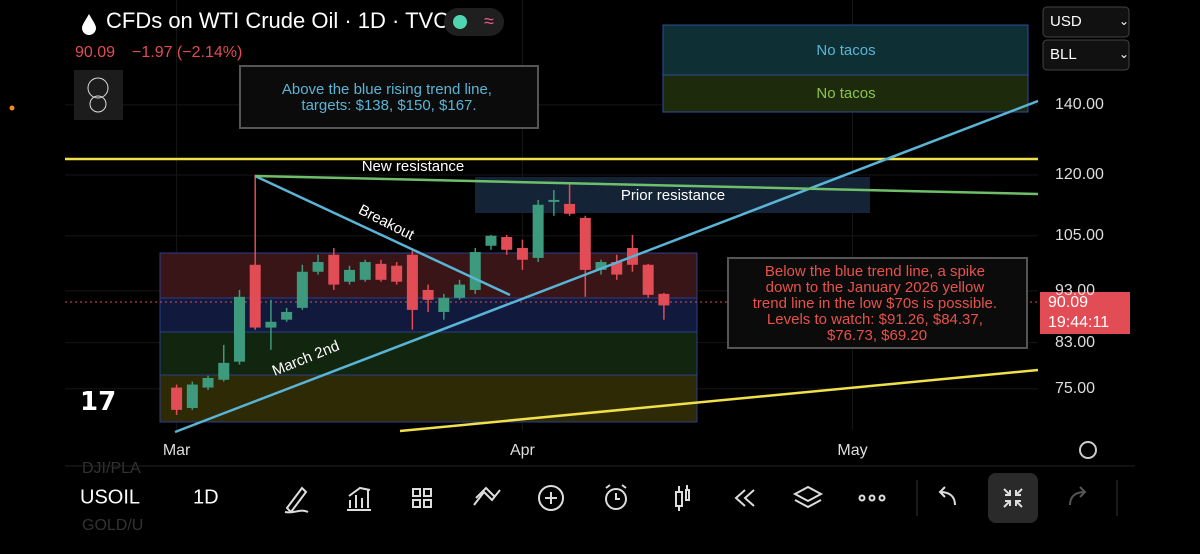 This screenshot has height=554, width=1200. What do you see at coordinates (862, 498) in the screenshot?
I see `more-icon` at bounding box center [862, 498].